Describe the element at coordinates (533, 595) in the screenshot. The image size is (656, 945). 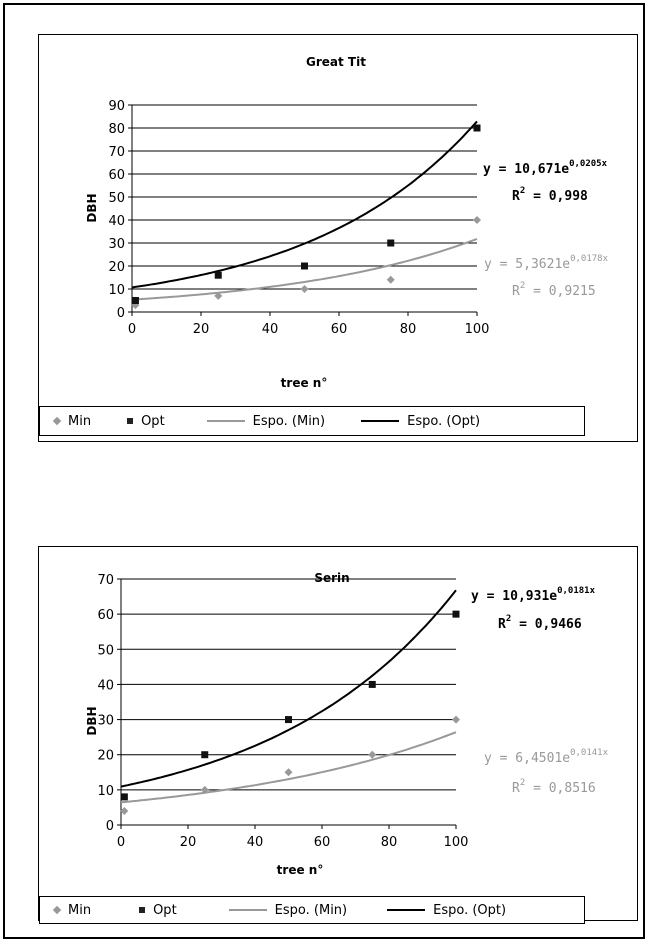
I see `opt-fit-equation: y = 10,931e0,0181x` at that location.